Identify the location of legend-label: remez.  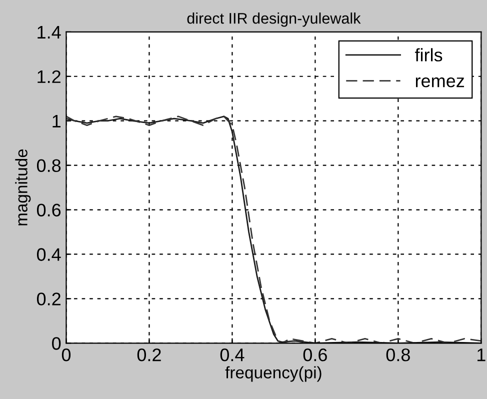
(440, 82).